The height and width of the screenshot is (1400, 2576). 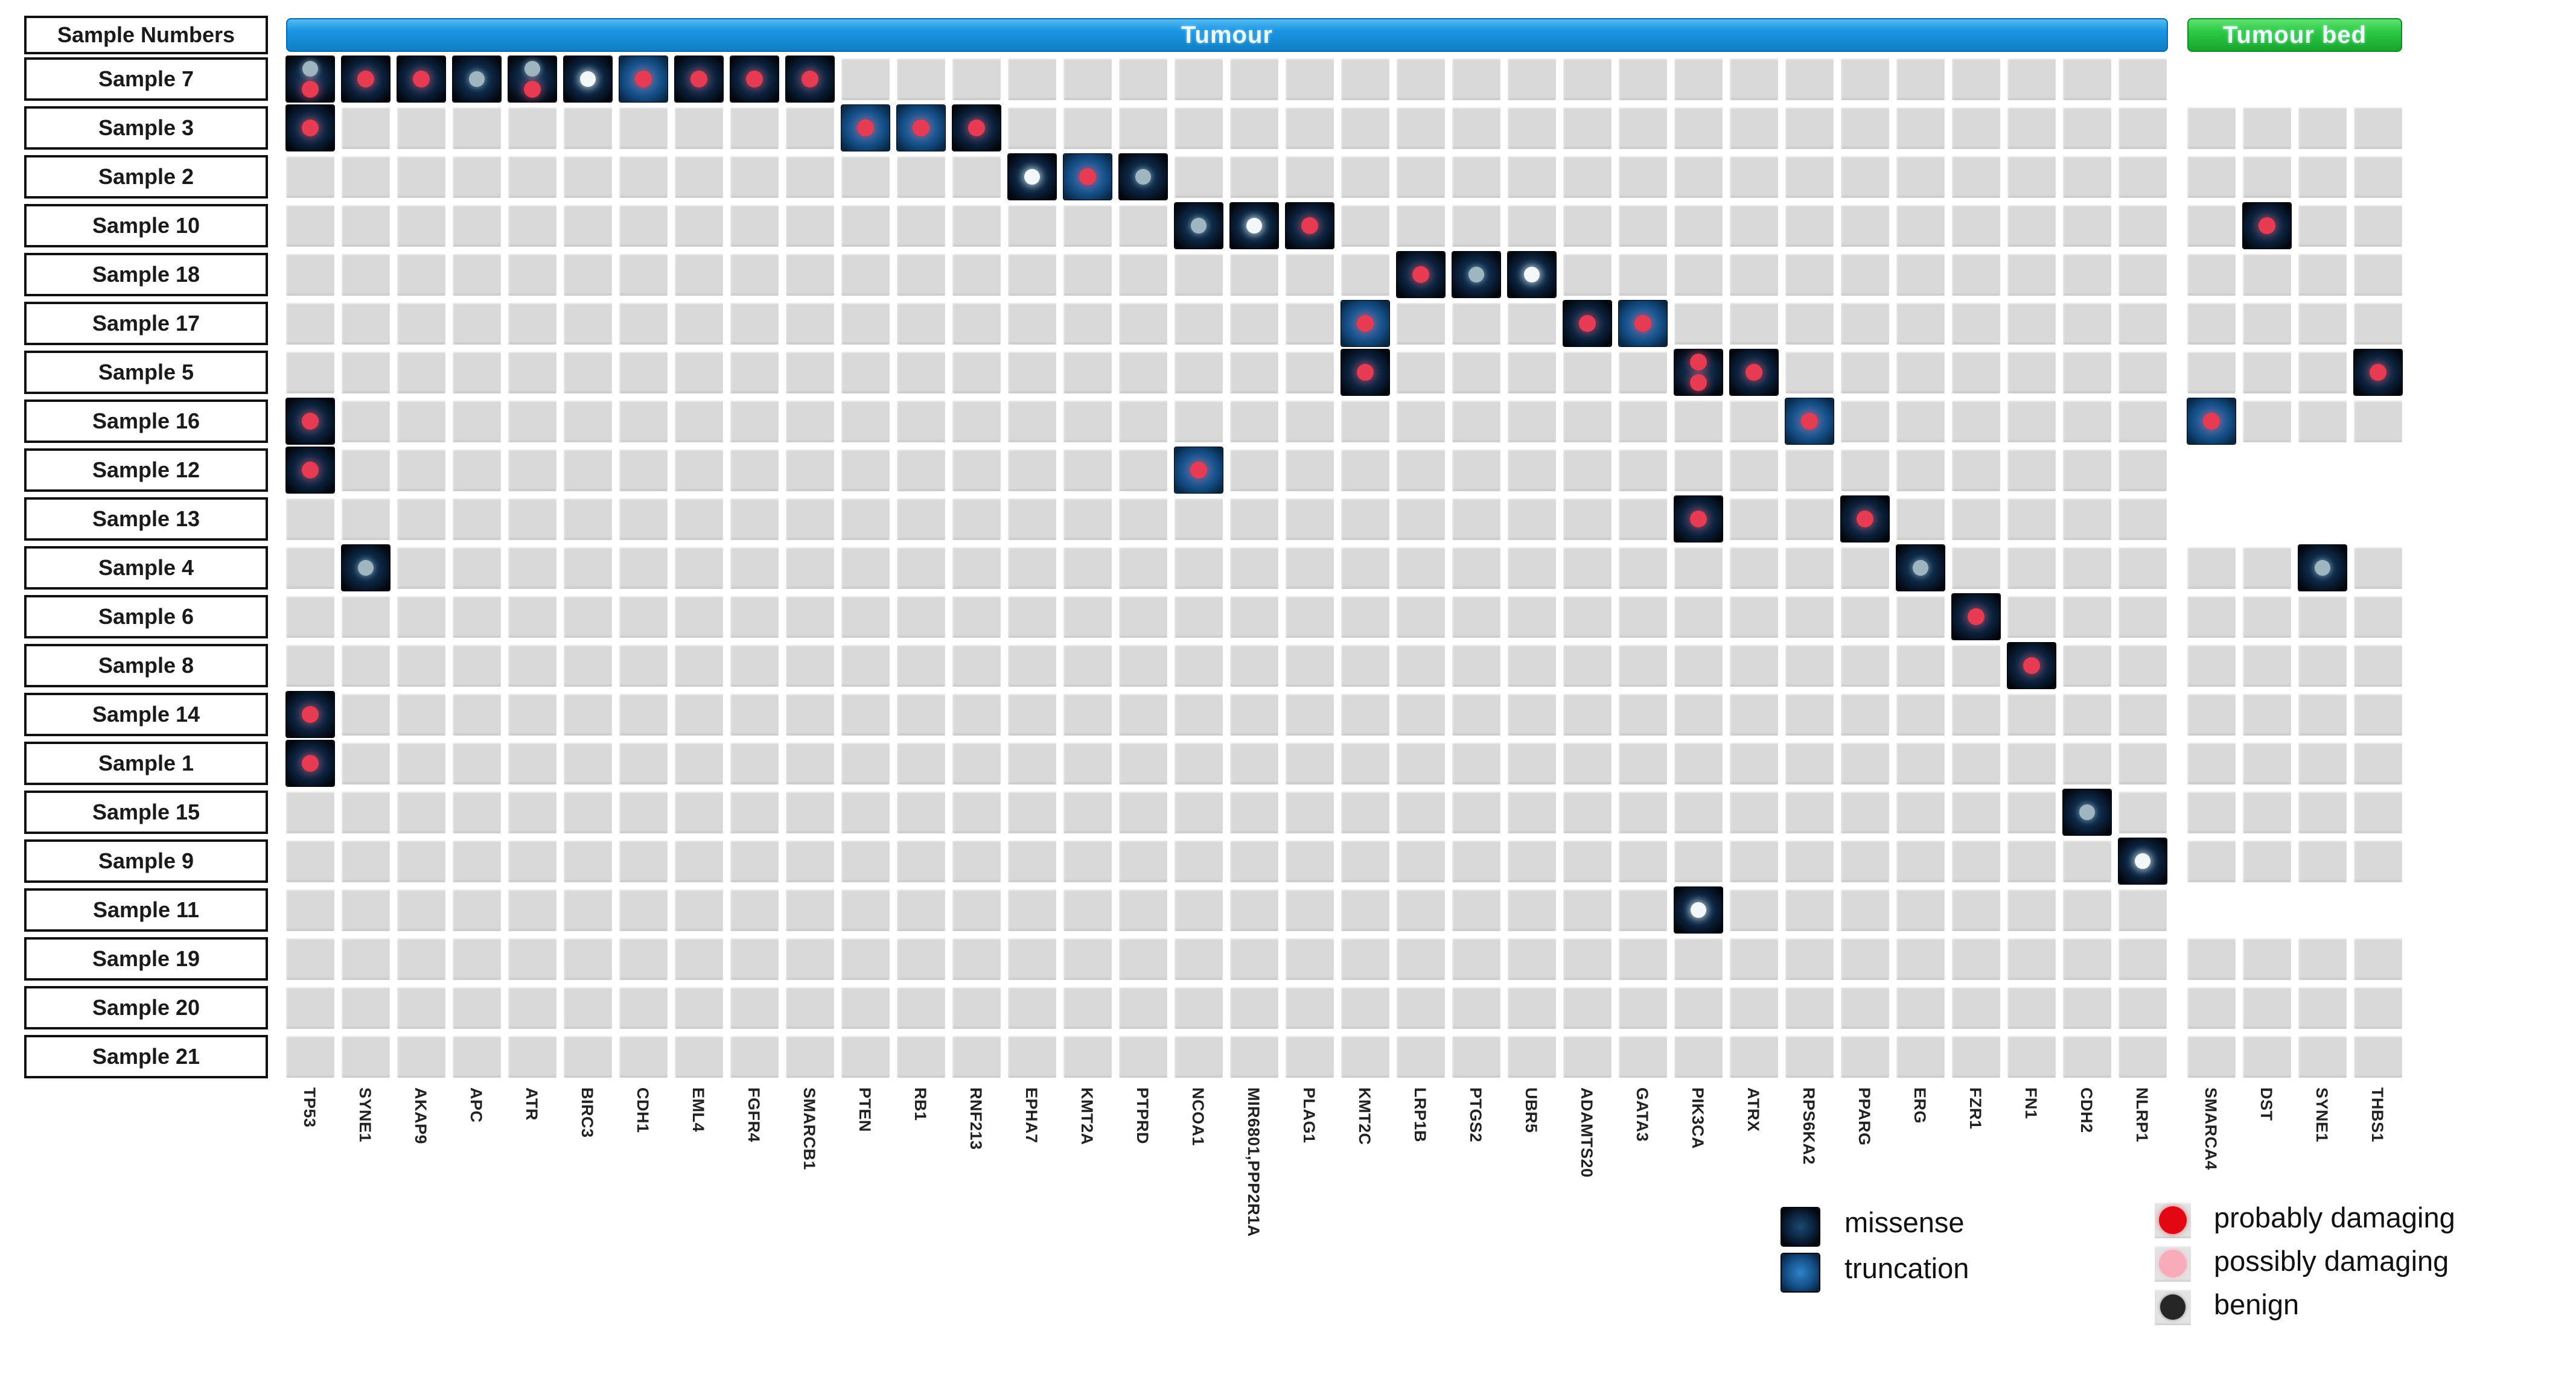 I want to click on gene-label: EML4, so click(x=698, y=1110).